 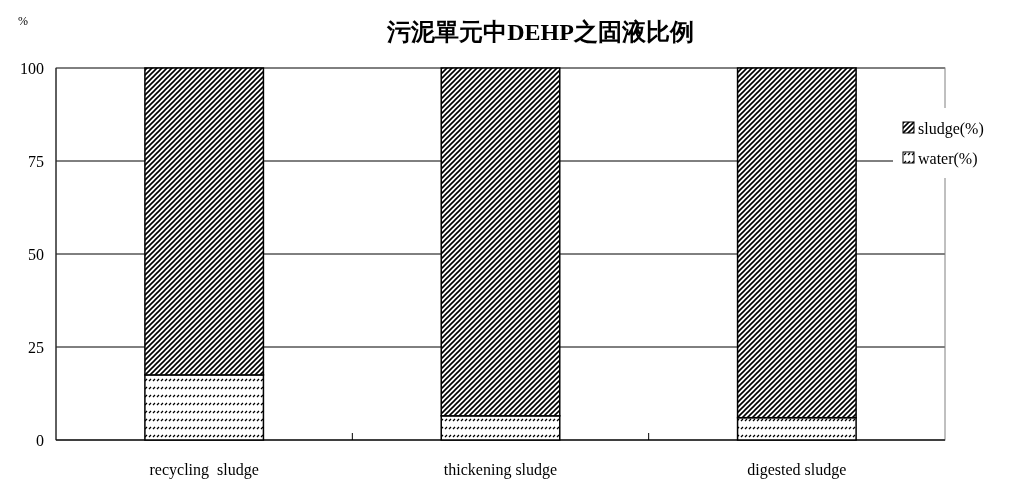 I want to click on y-tick-label: 25, so click(x=36, y=347).